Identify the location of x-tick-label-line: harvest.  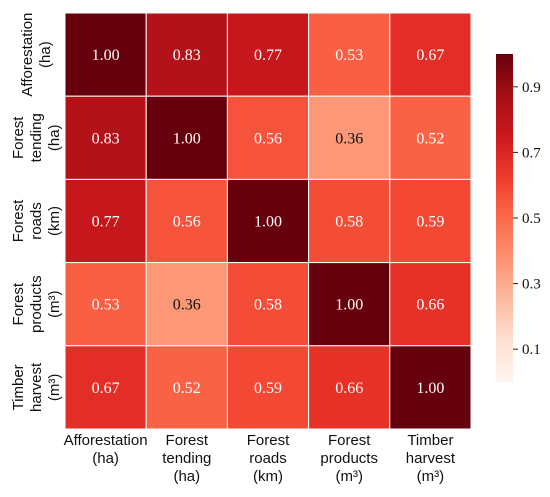
(431, 458).